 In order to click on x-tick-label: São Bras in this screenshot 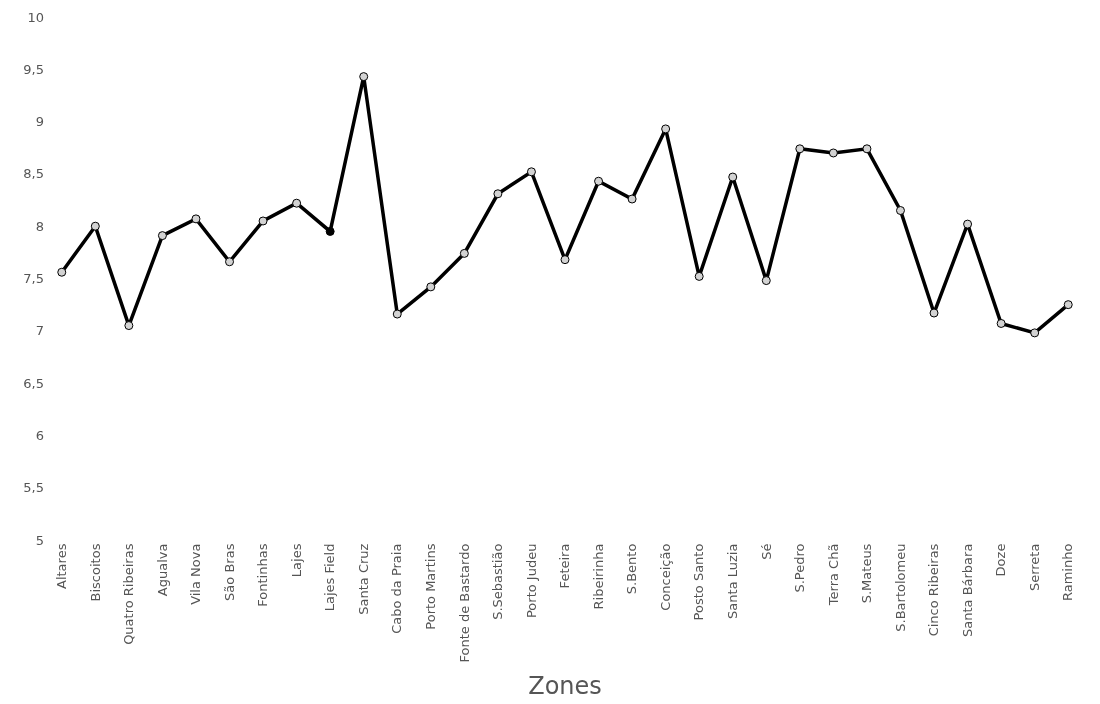, I will do `click(229, 572)`.